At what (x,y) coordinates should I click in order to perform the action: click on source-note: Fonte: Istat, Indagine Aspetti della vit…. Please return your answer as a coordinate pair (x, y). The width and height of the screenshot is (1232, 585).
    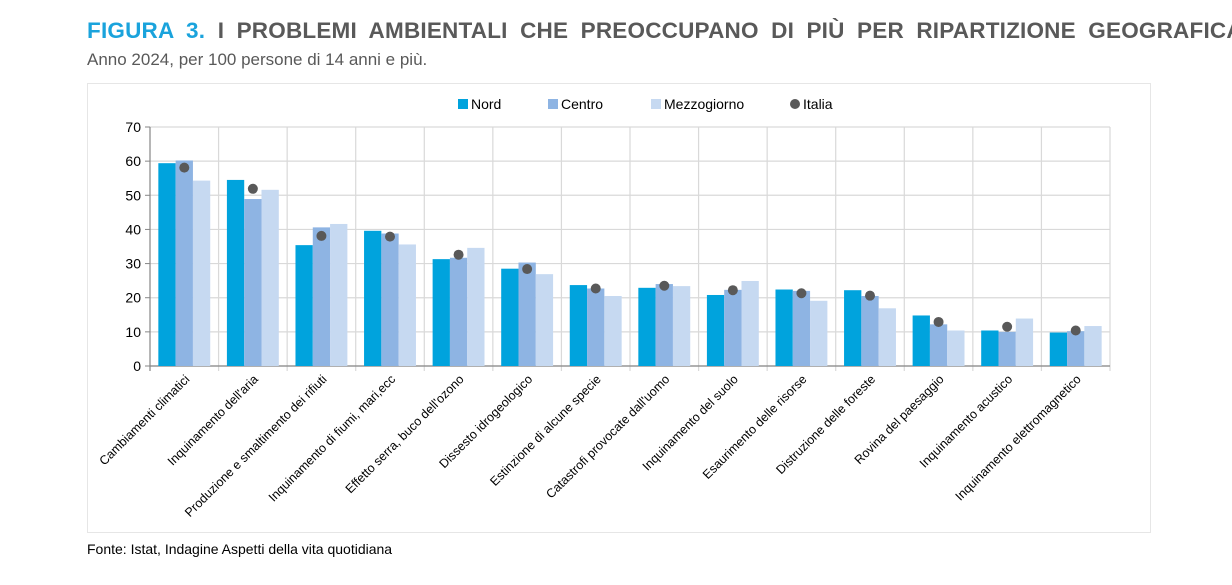
    Looking at the image, I should click on (240, 549).